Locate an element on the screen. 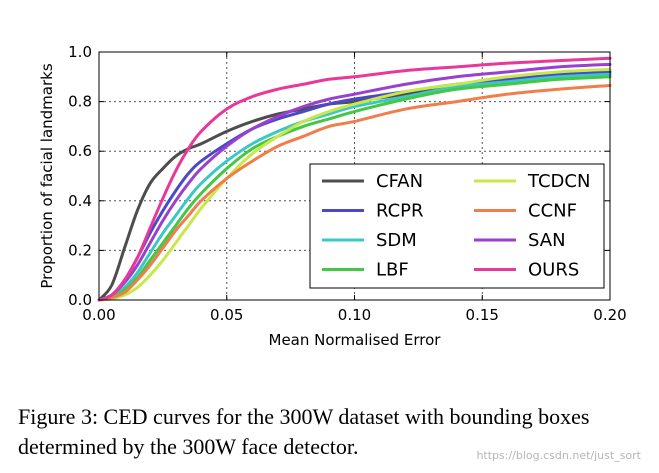 The height and width of the screenshot is (473, 659). y-axis-label: Proportion of facial landmarks is located at coordinates (47, 175).